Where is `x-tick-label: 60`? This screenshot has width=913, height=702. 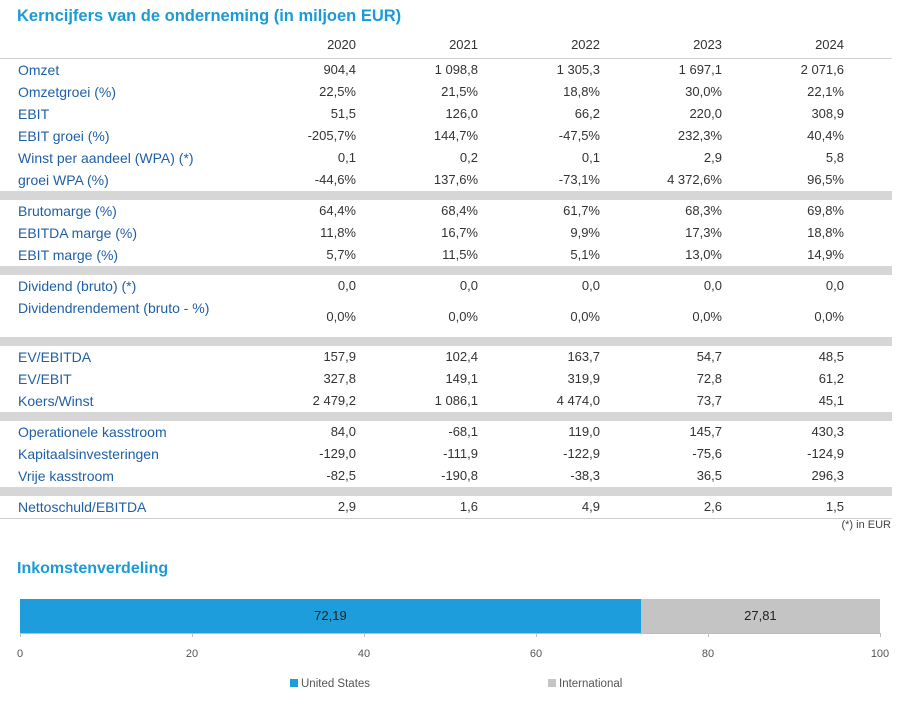
x-tick-label: 60 is located at coordinates (536, 654).